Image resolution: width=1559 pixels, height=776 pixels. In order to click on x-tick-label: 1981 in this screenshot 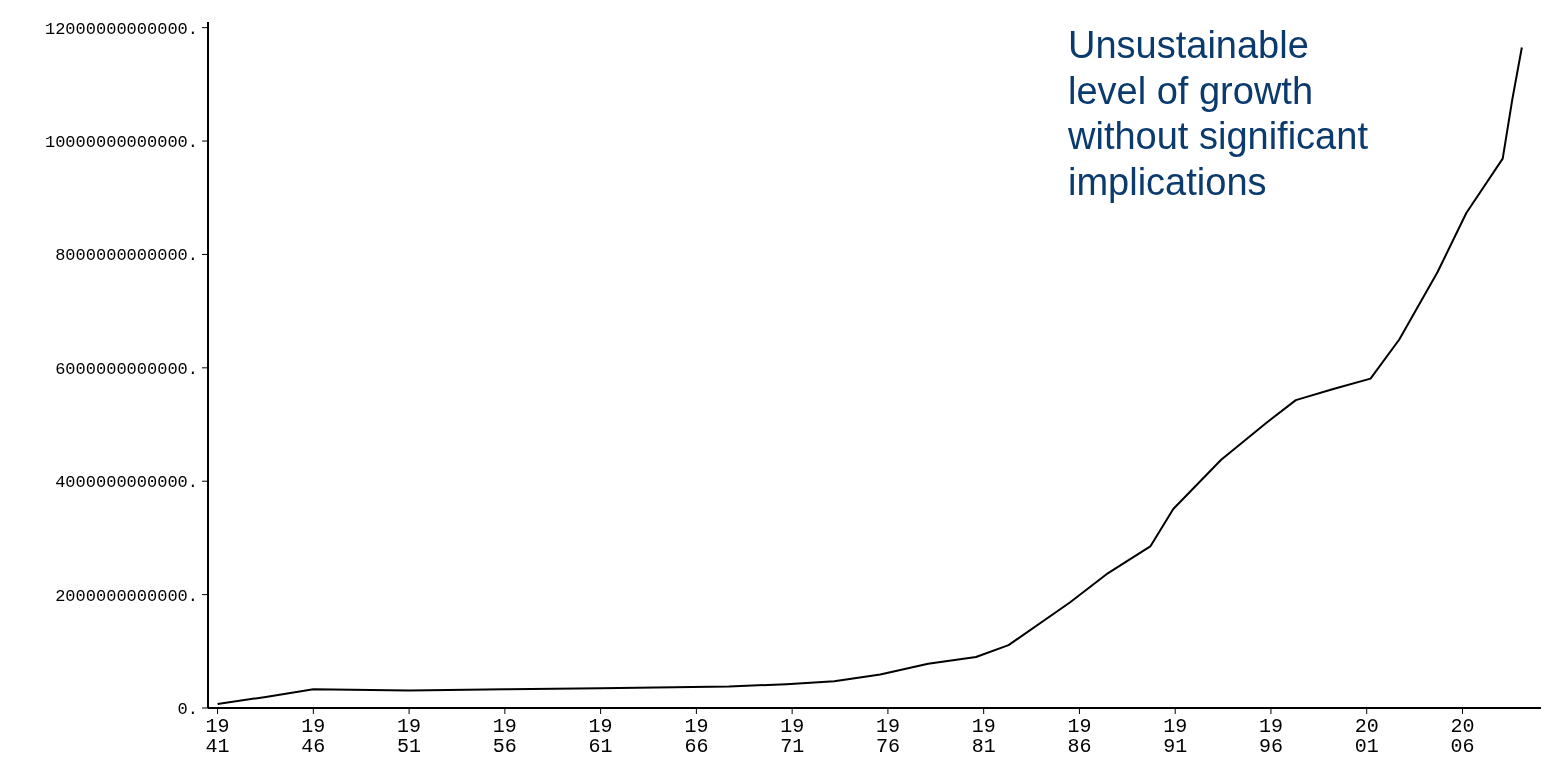, I will do `click(983, 736)`.